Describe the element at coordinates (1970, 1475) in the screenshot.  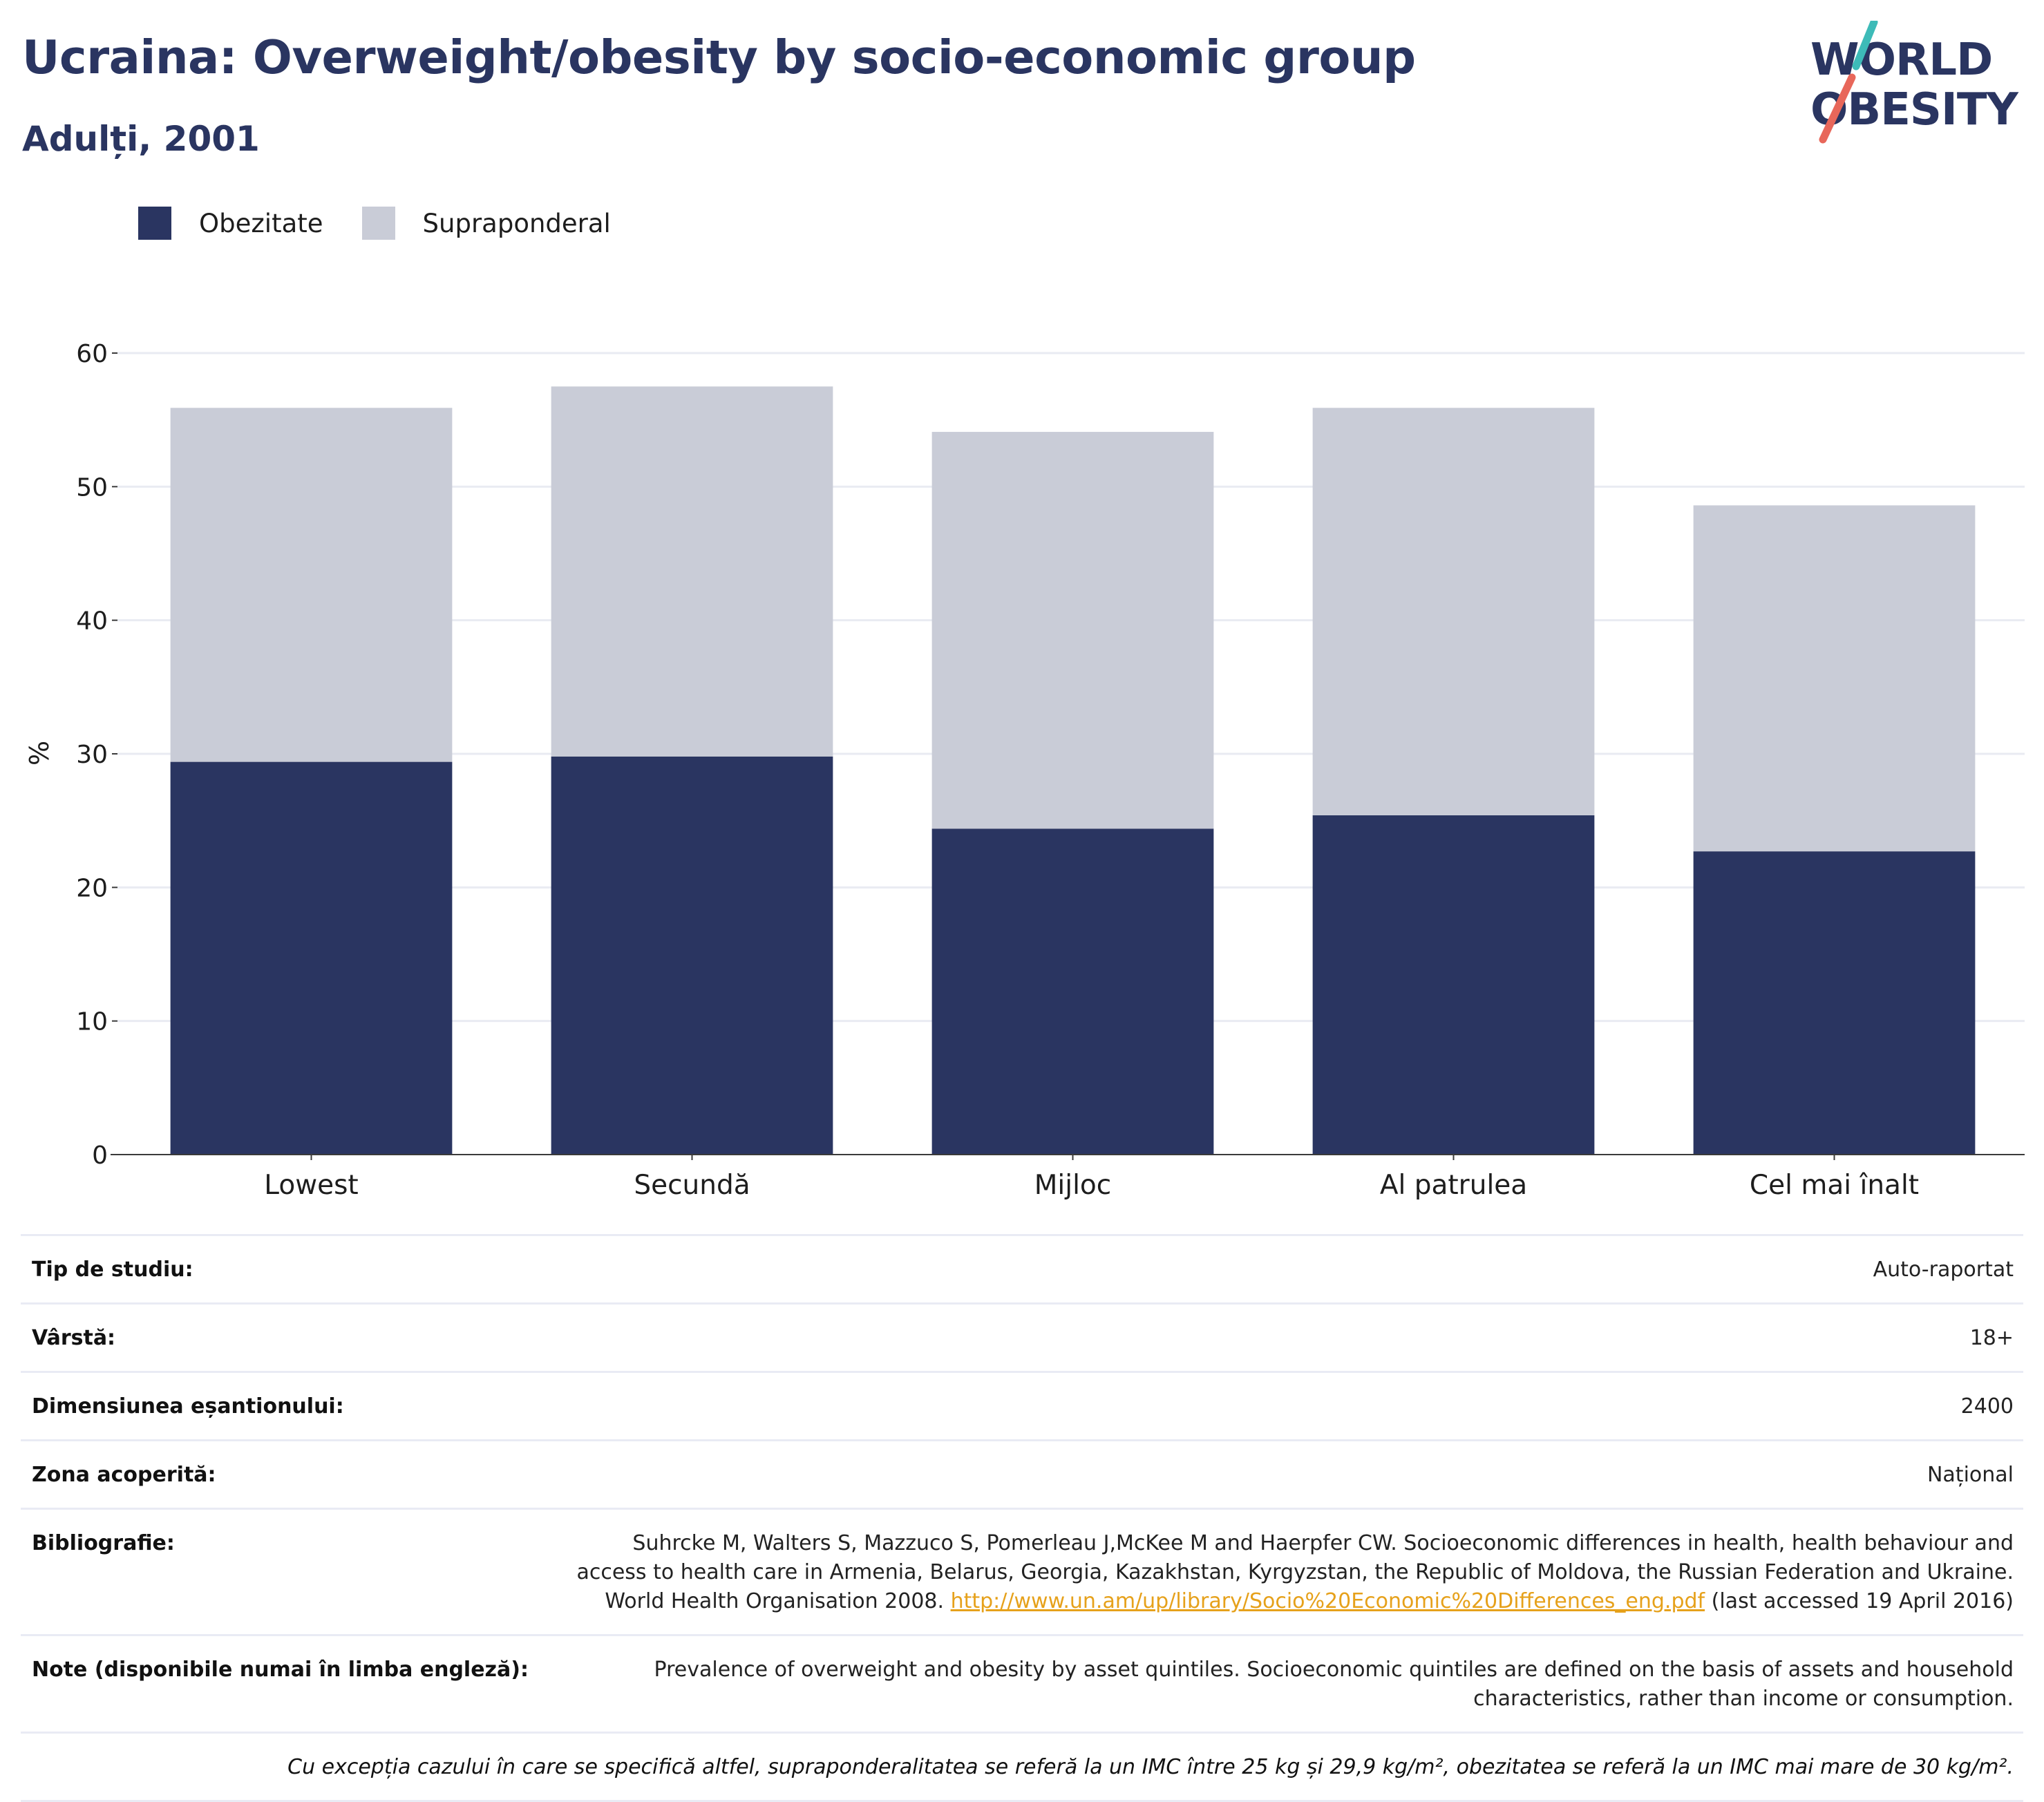
I see `info-value: Național` at that location.